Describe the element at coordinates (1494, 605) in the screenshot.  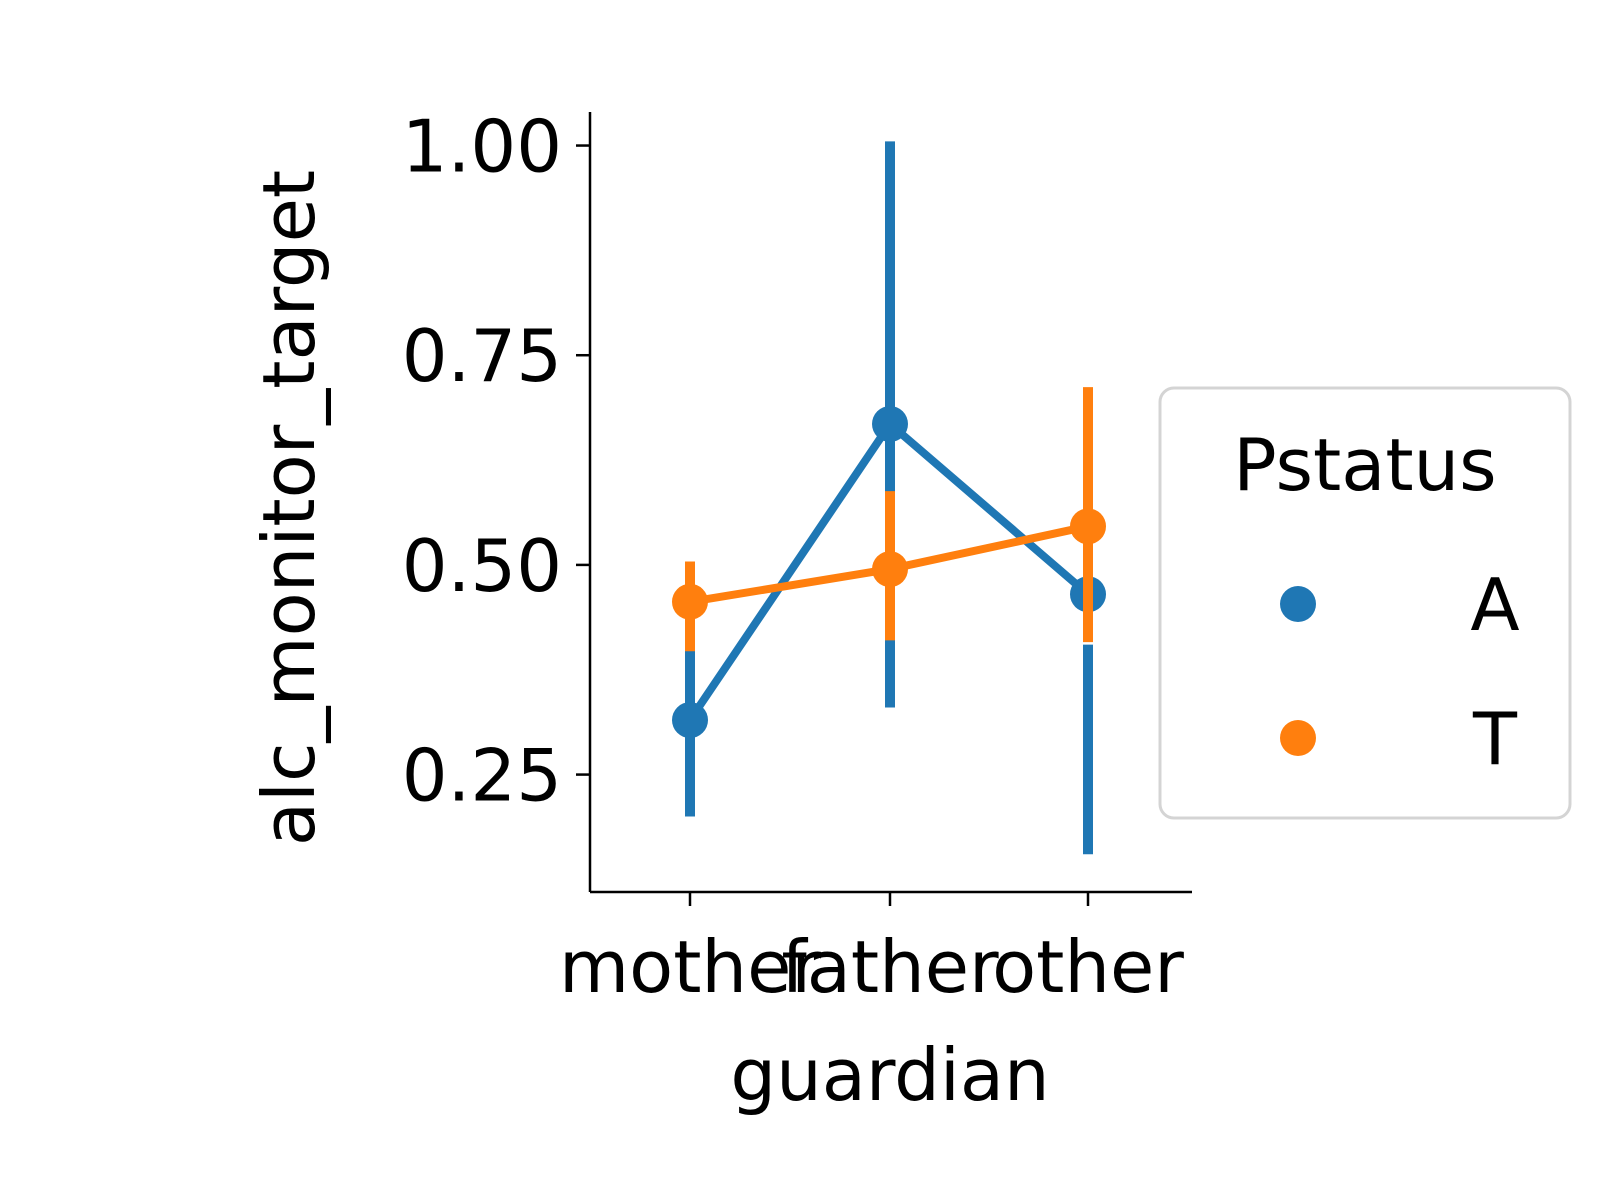
I see `legend-label-A: A` at that location.